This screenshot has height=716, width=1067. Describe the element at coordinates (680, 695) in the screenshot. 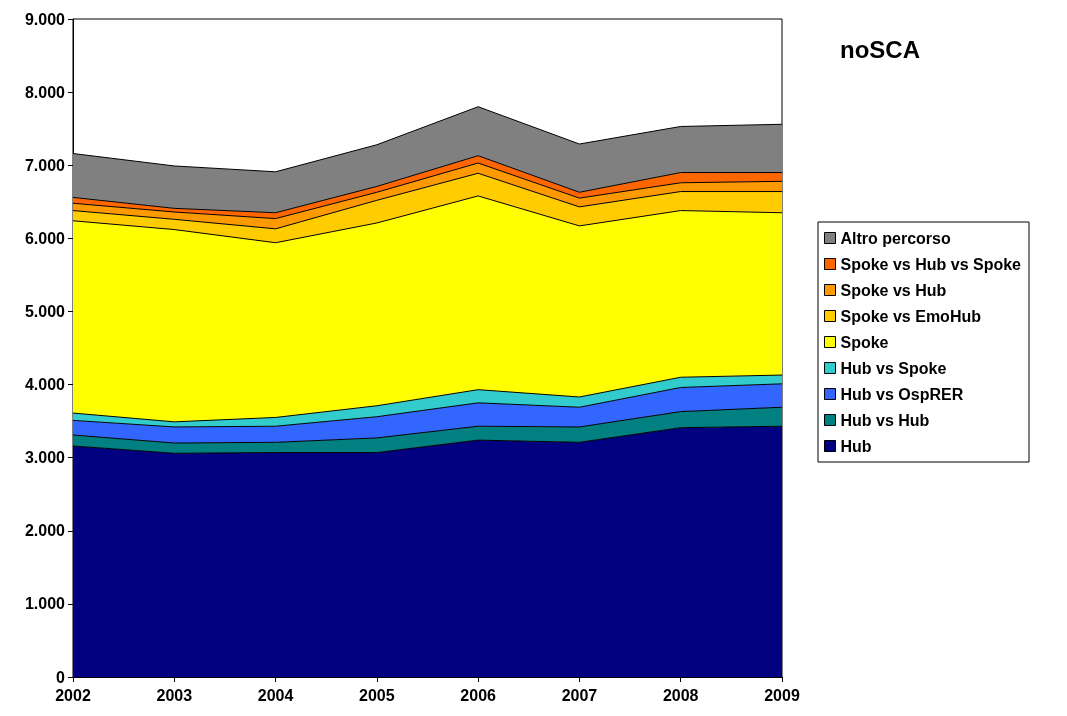

I see `x-tick-label: 2008` at that location.